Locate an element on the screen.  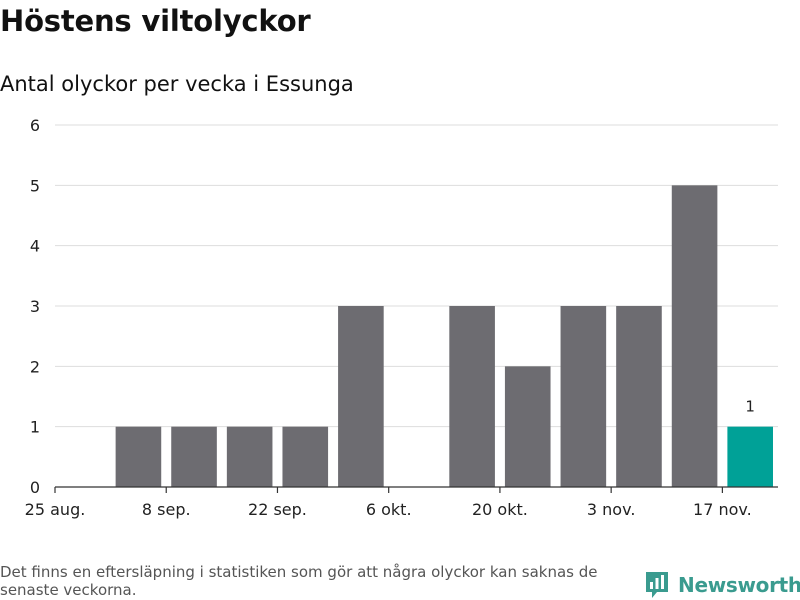
x-axis is located at coordinates (416, 489).